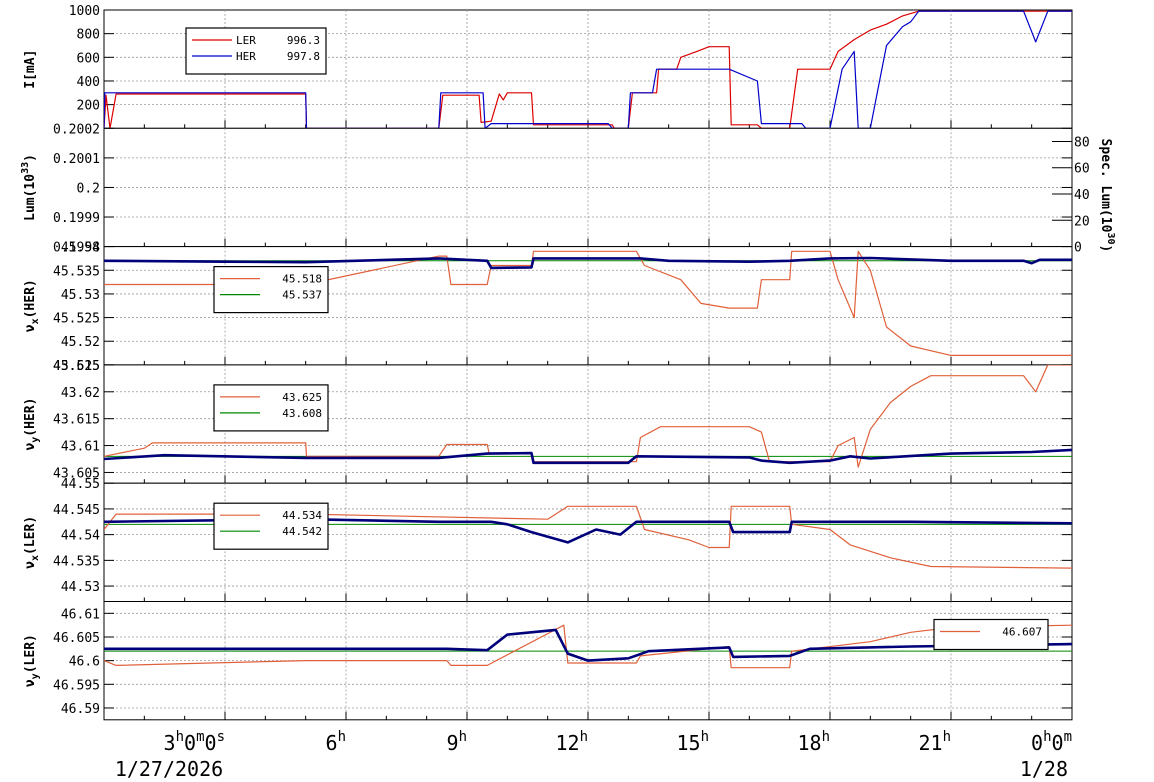 Image resolution: width=1154 pixels, height=782 pixels. What do you see at coordinates (1022, 632) in the screenshot?
I see `legend-entry-value: 46.607` at bounding box center [1022, 632].